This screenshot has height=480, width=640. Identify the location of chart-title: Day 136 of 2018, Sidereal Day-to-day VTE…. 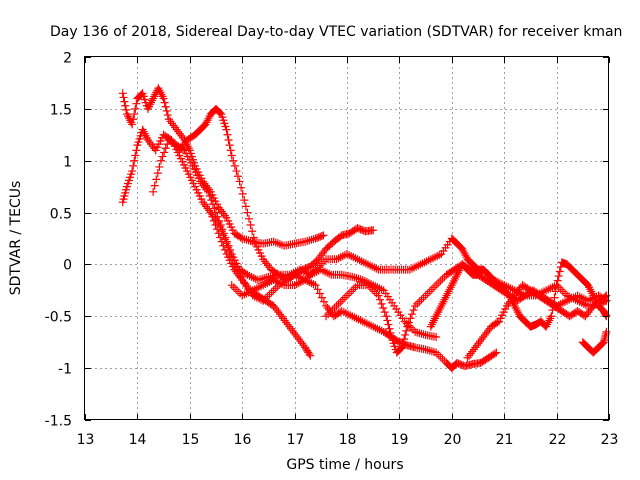
(336, 32).